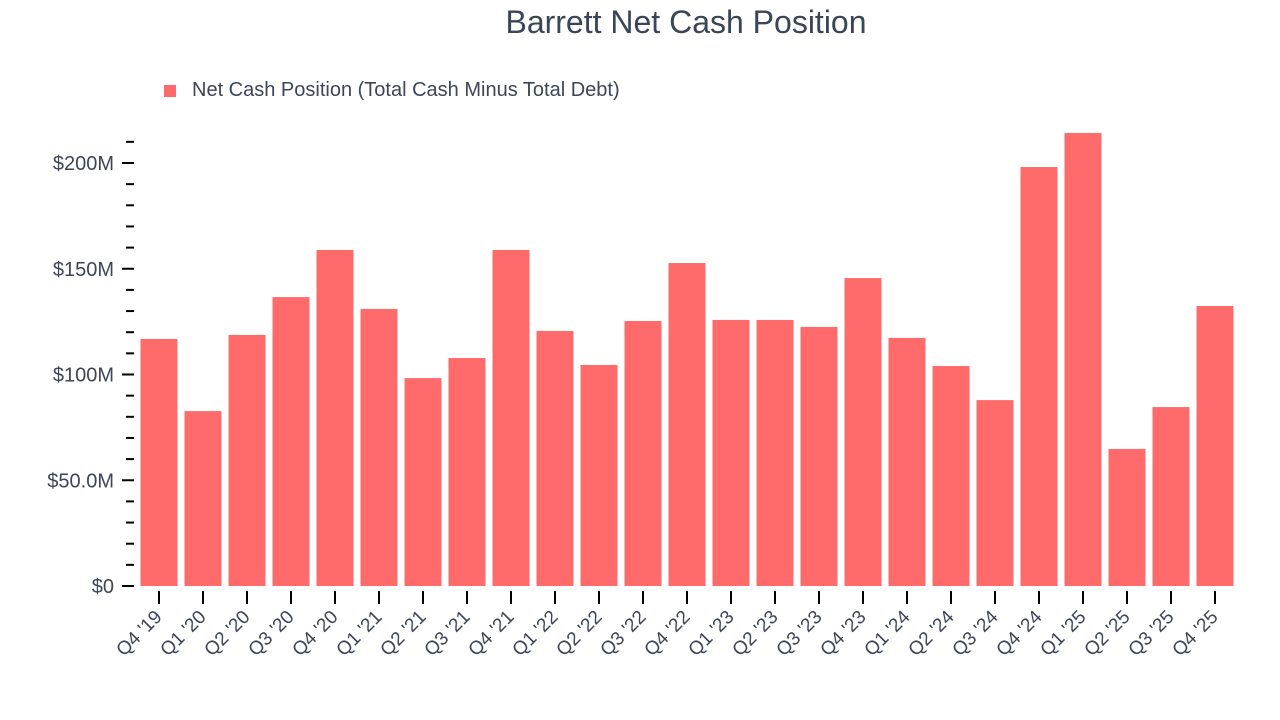 Image resolution: width=1280 pixels, height=720 pixels. I want to click on x-tick-label: Q1 '23, so click(712, 634).